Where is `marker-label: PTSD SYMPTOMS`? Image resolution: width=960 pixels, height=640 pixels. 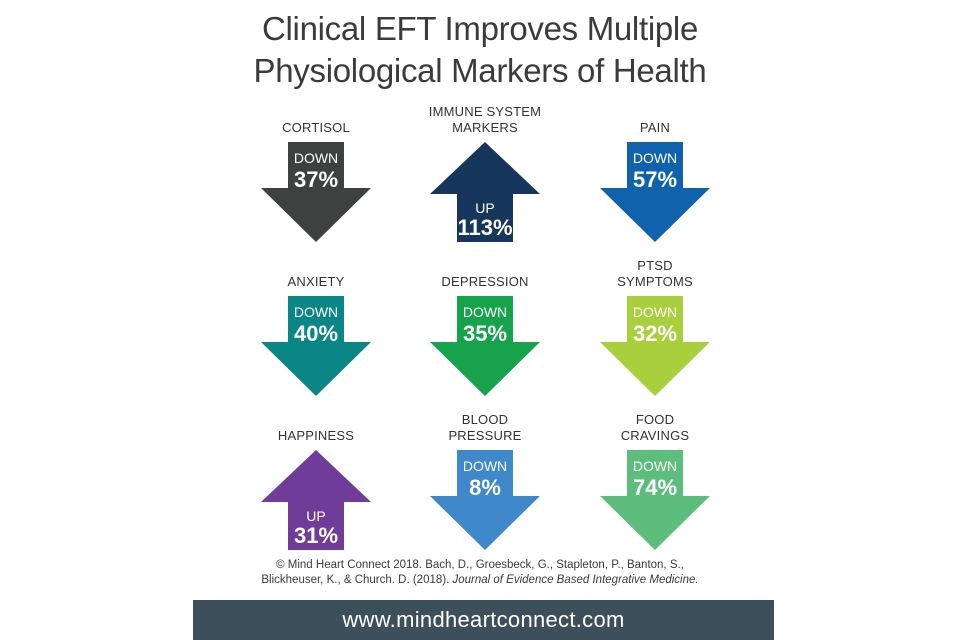 marker-label: PTSD SYMPTOMS is located at coordinates (655, 274).